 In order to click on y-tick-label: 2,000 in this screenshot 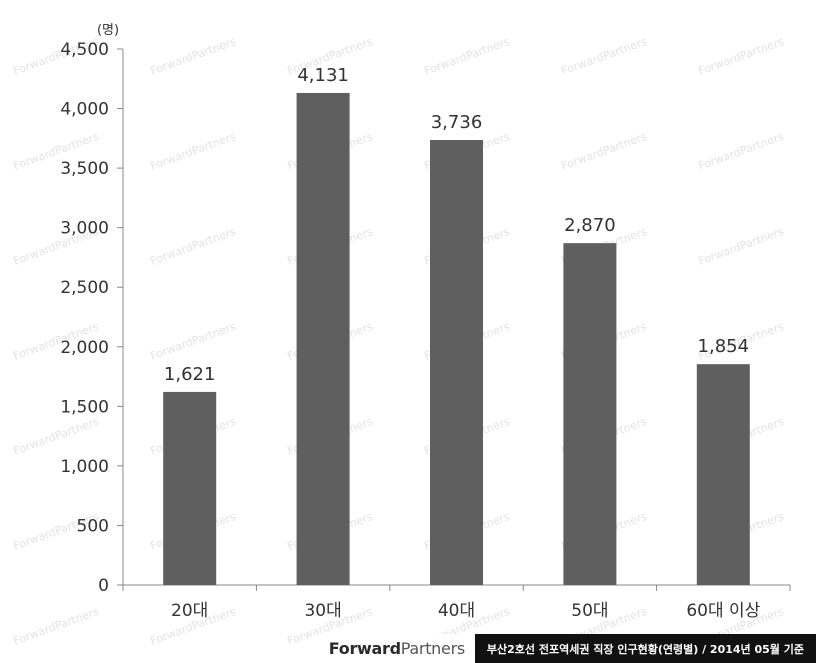, I will do `click(84, 348)`.